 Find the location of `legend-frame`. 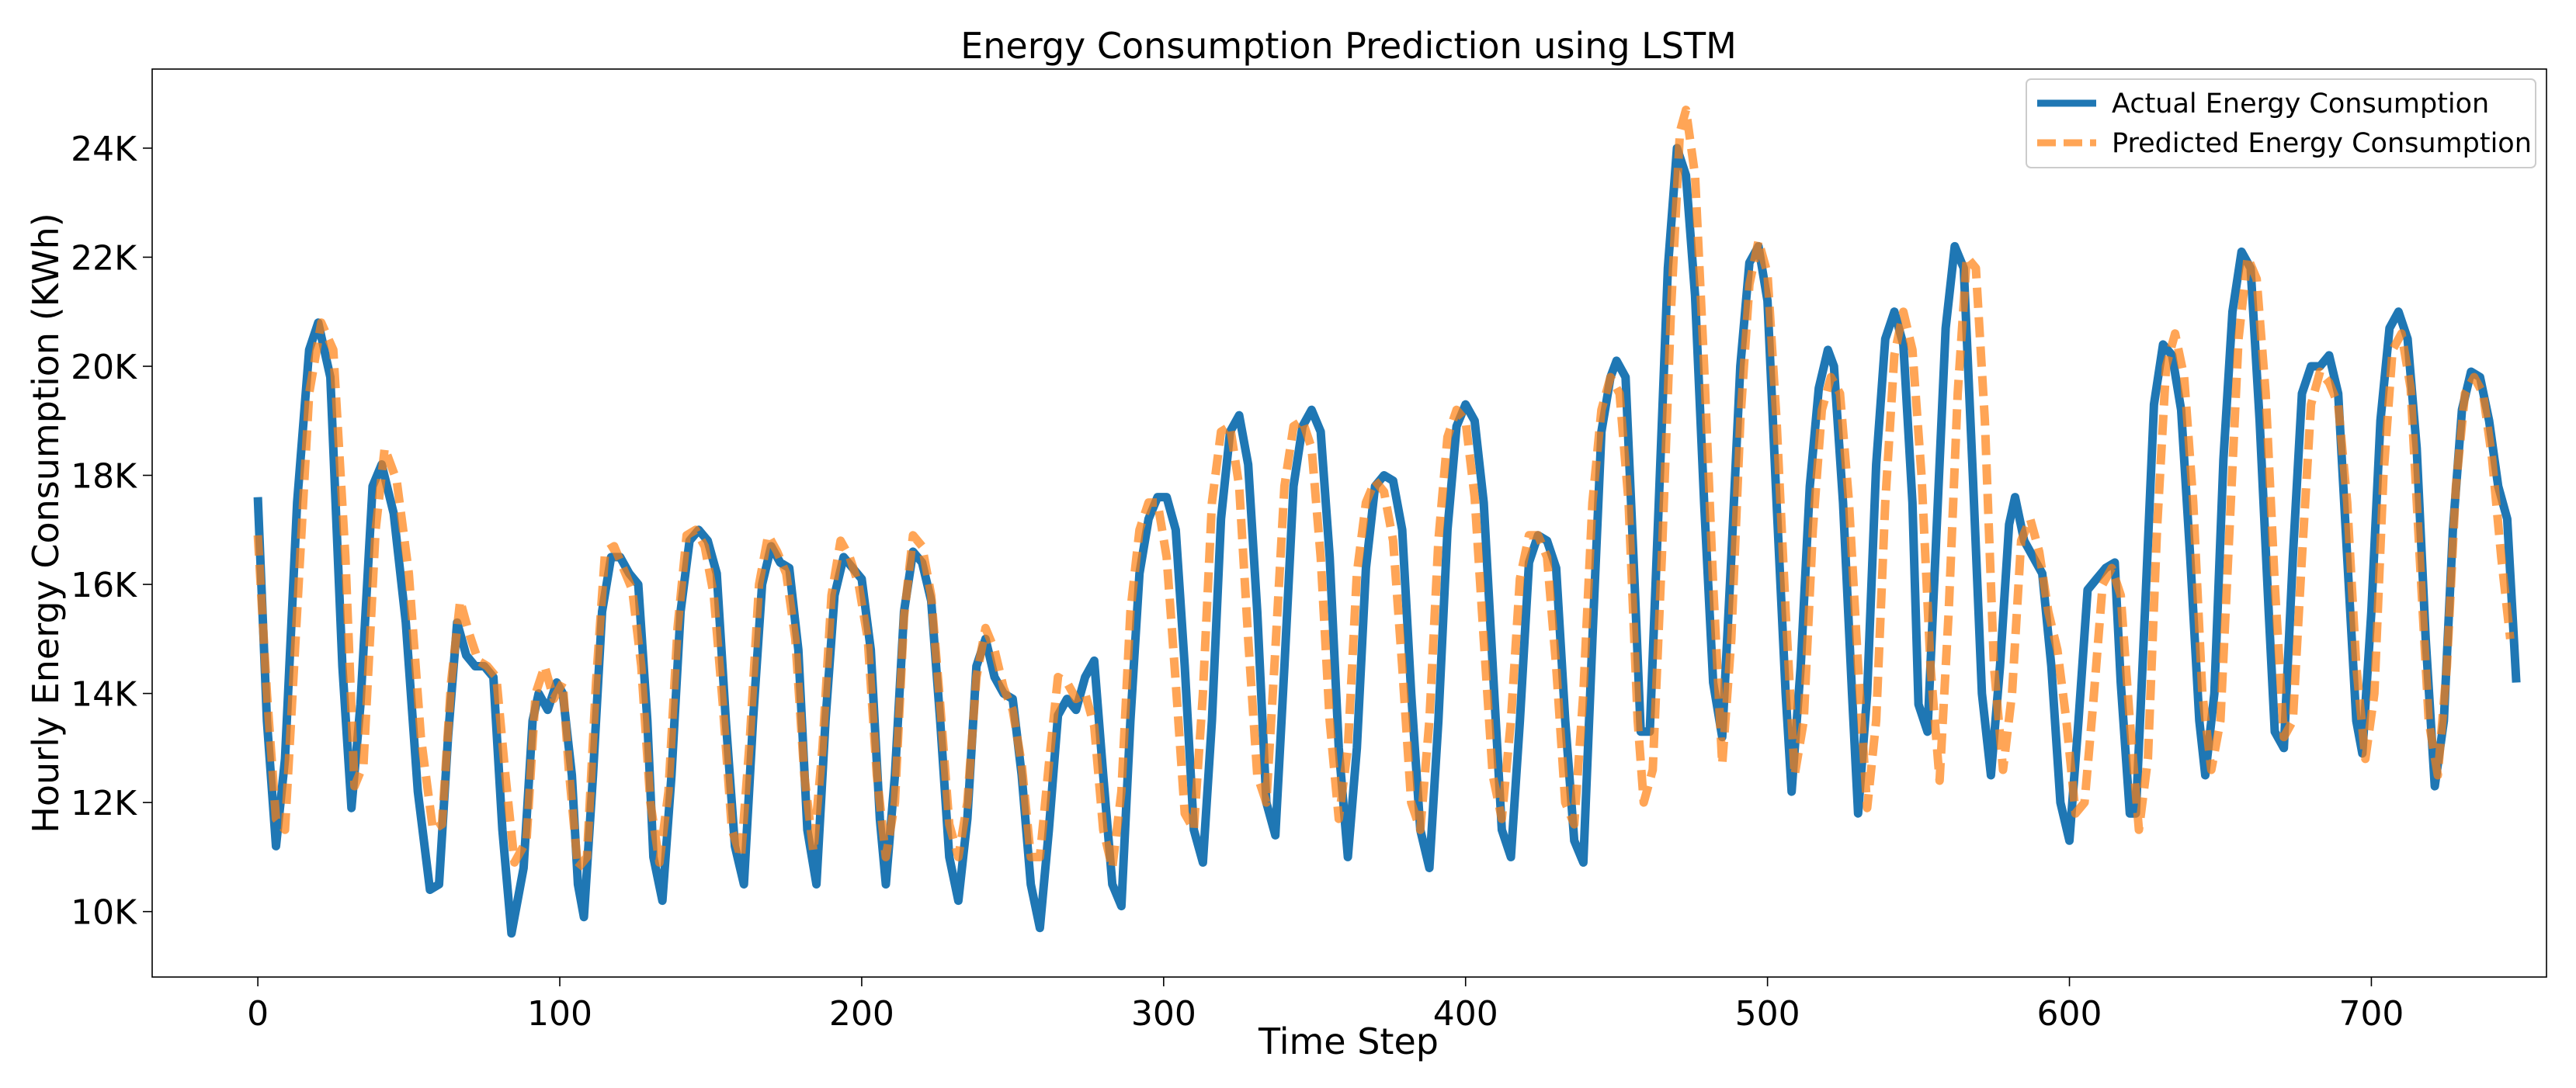

legend-frame is located at coordinates (2281, 123).